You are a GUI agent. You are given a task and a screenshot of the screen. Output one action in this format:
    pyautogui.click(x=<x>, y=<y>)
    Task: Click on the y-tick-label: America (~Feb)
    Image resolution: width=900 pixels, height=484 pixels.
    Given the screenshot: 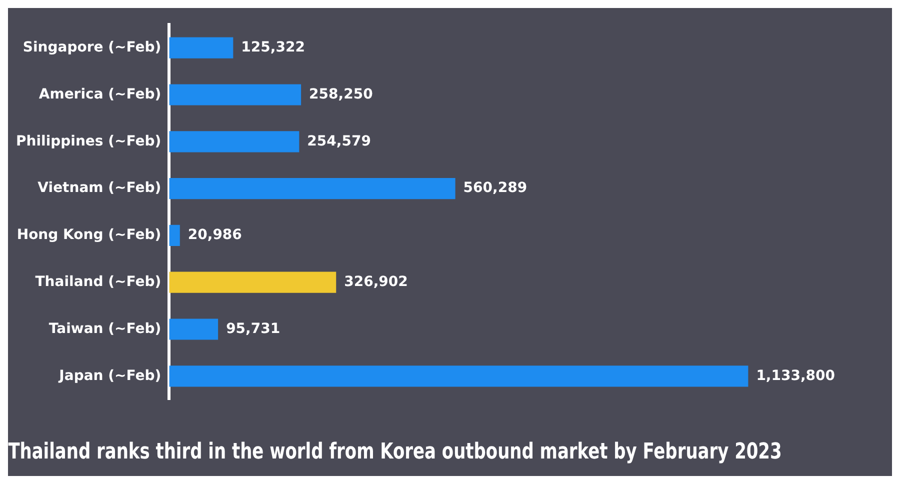 What is the action you would take?
    pyautogui.click(x=100, y=94)
    